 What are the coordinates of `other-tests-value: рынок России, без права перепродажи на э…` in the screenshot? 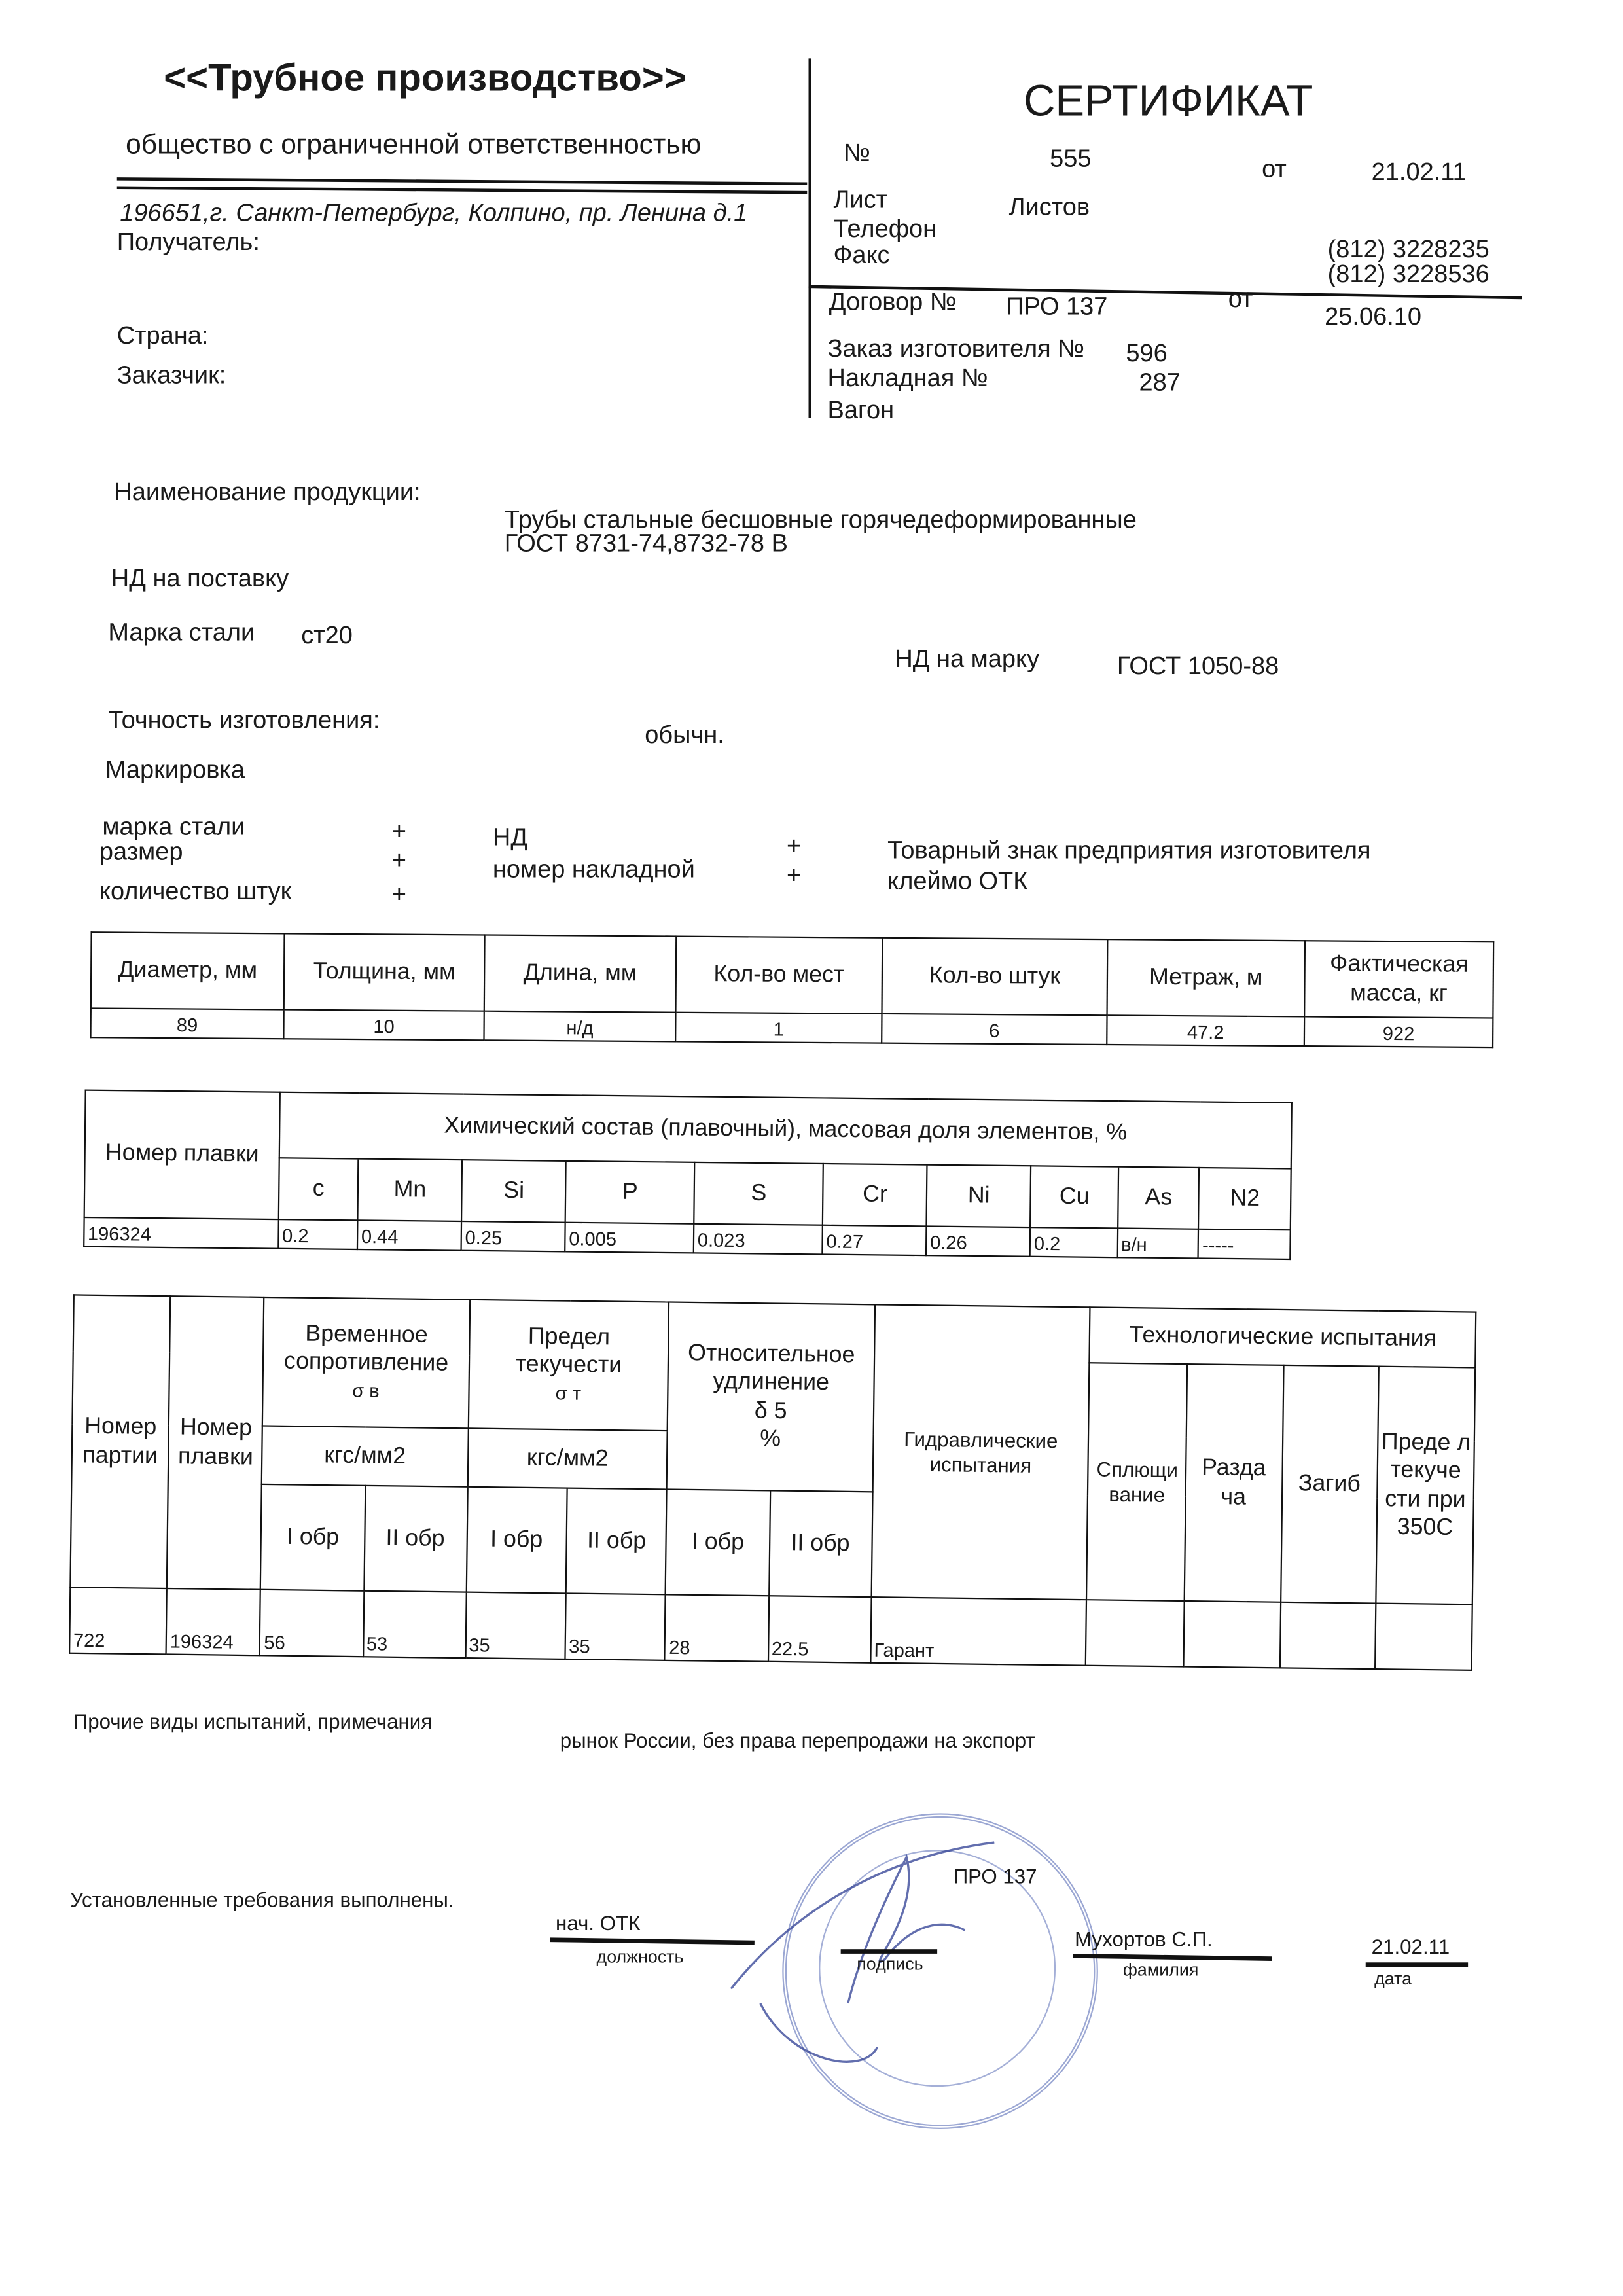 It's located at (798, 1740).